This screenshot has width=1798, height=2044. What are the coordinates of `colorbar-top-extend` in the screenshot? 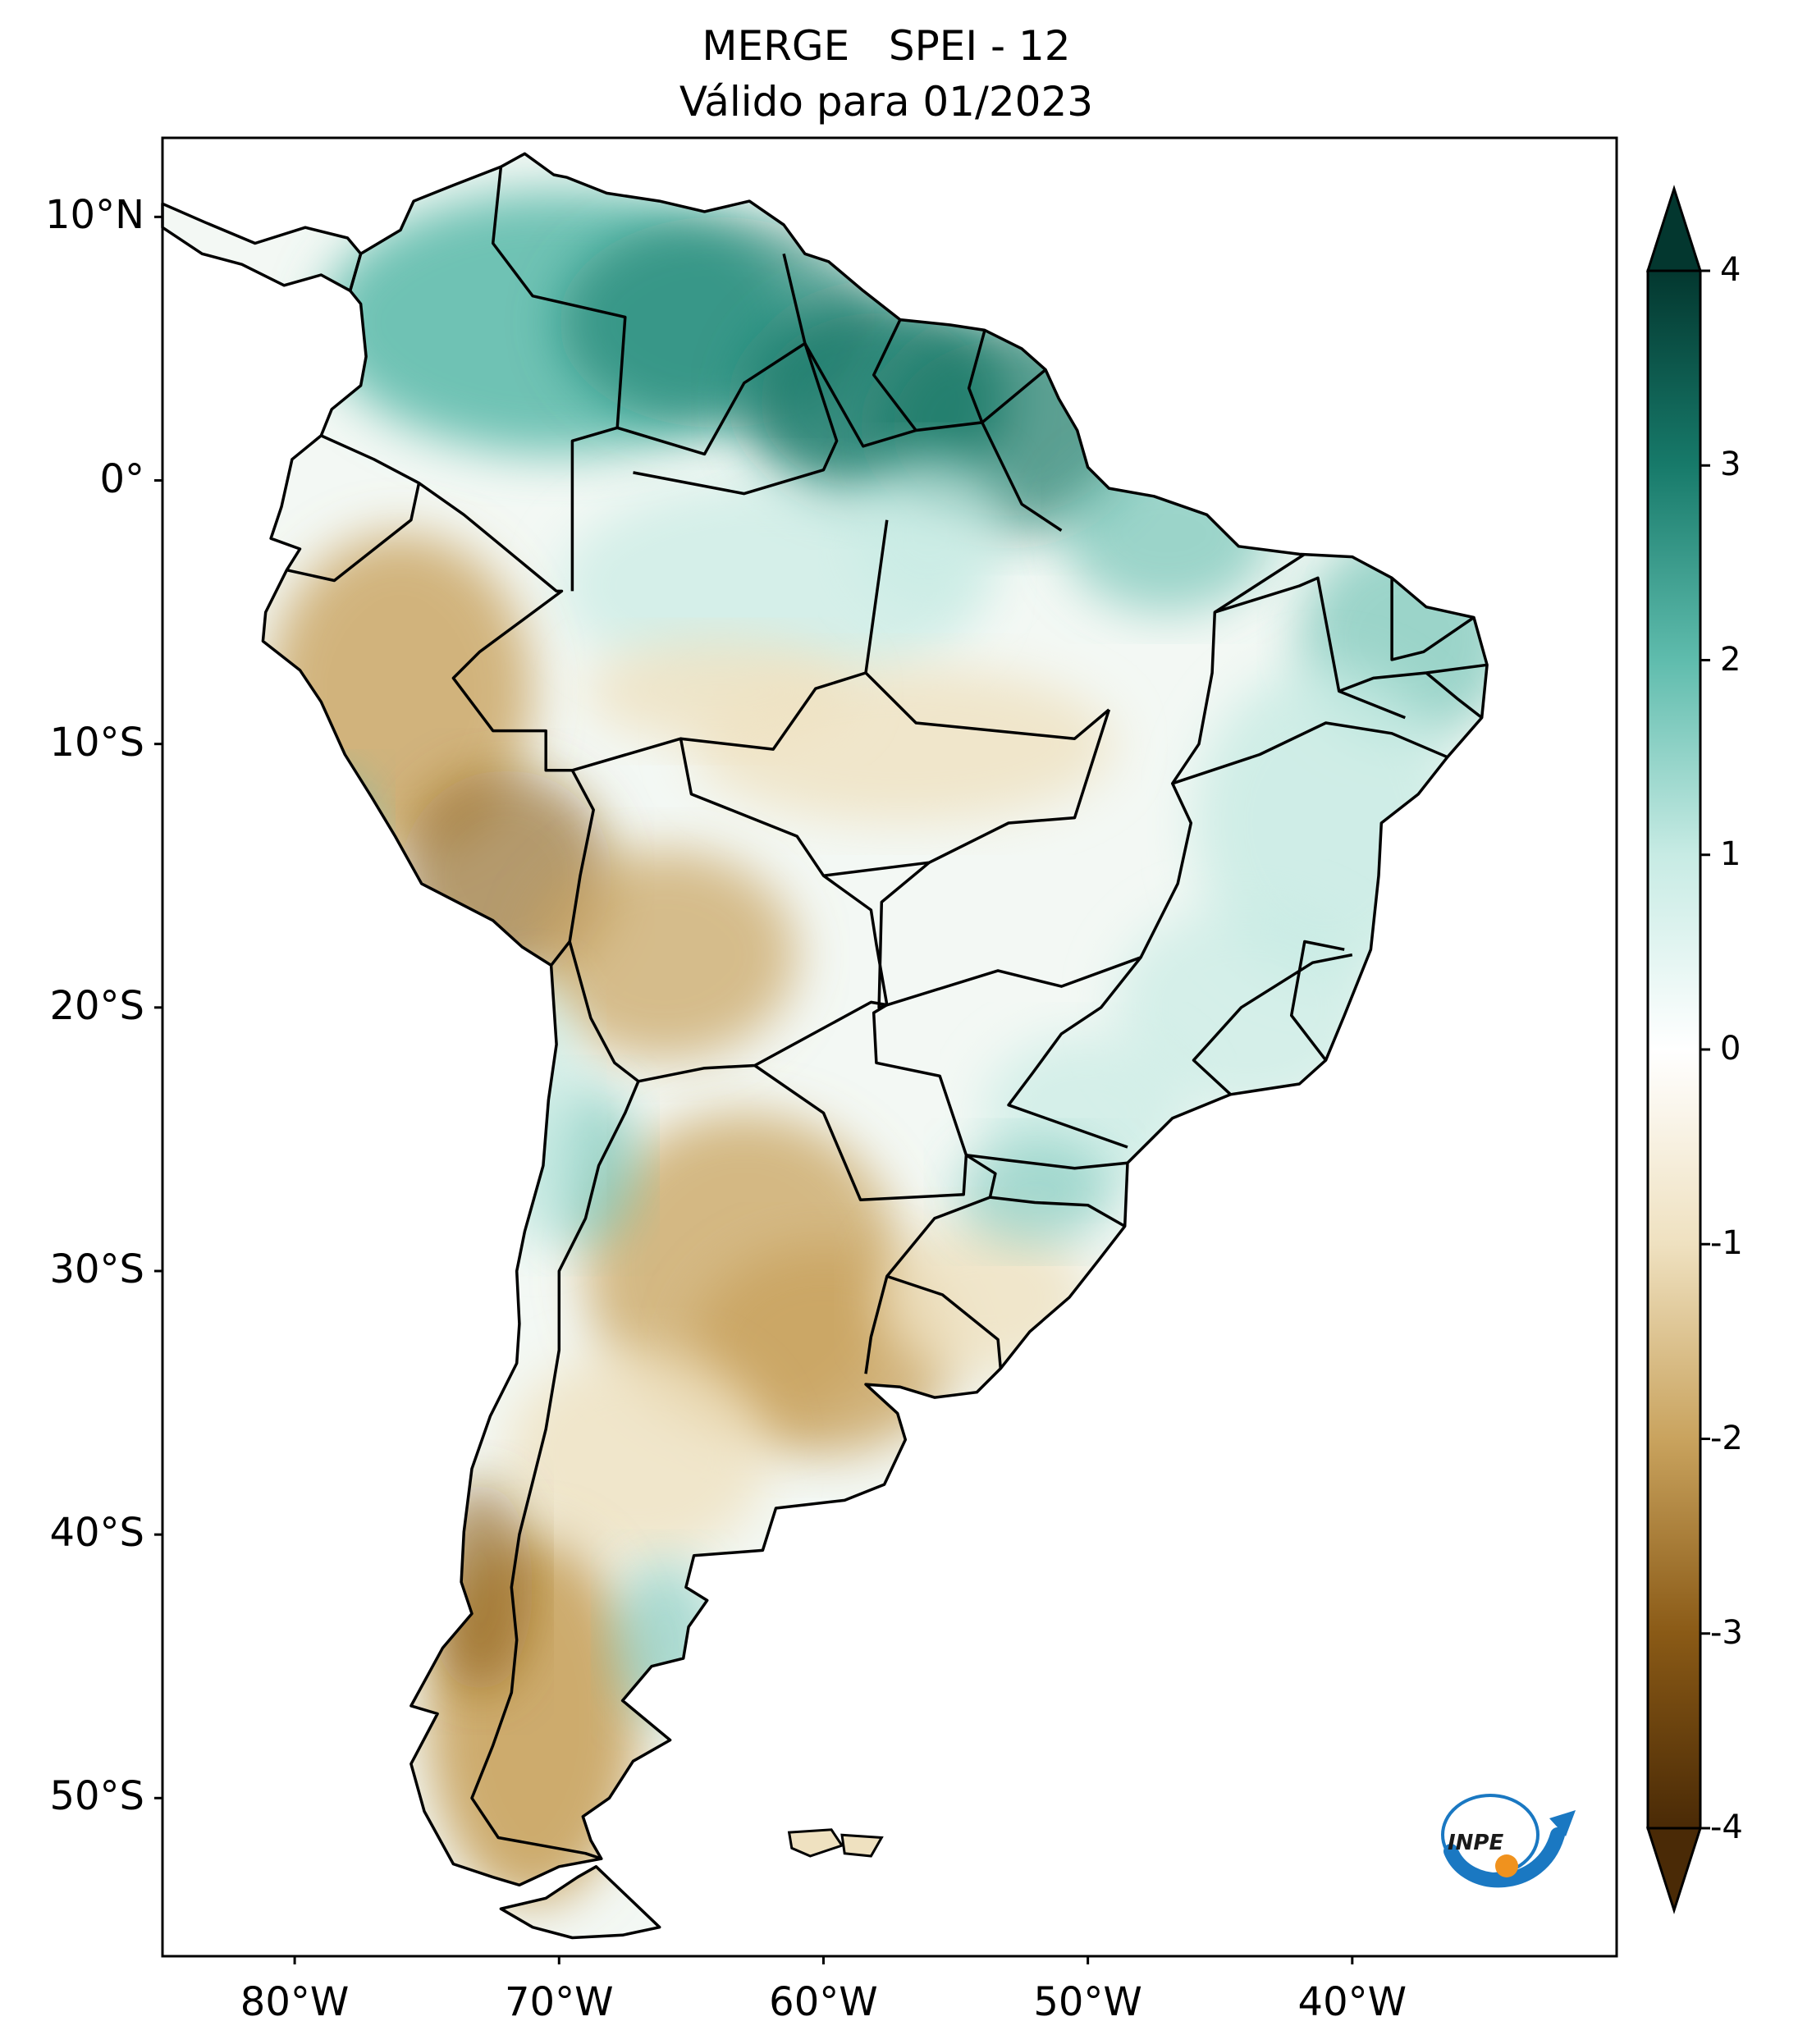 It's located at (1674, 228).